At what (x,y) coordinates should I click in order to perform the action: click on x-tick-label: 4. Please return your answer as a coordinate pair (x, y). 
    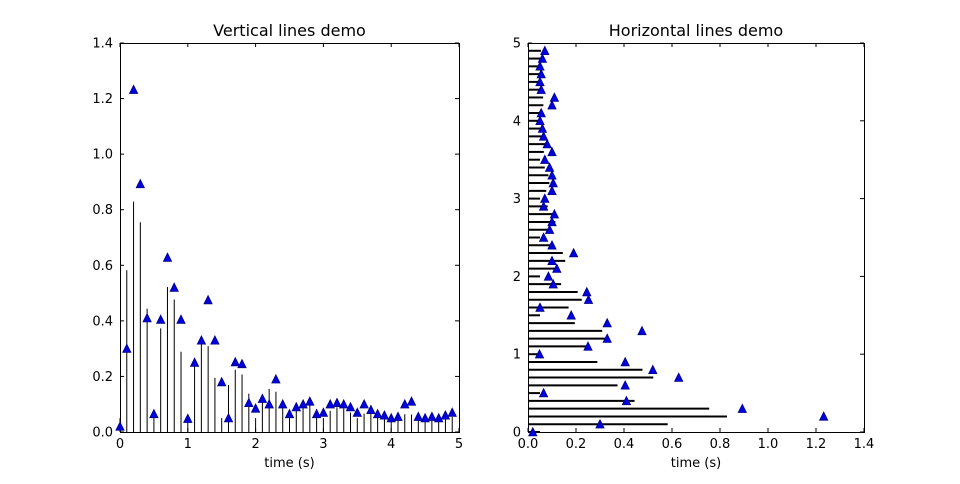
    Looking at the image, I should click on (391, 444).